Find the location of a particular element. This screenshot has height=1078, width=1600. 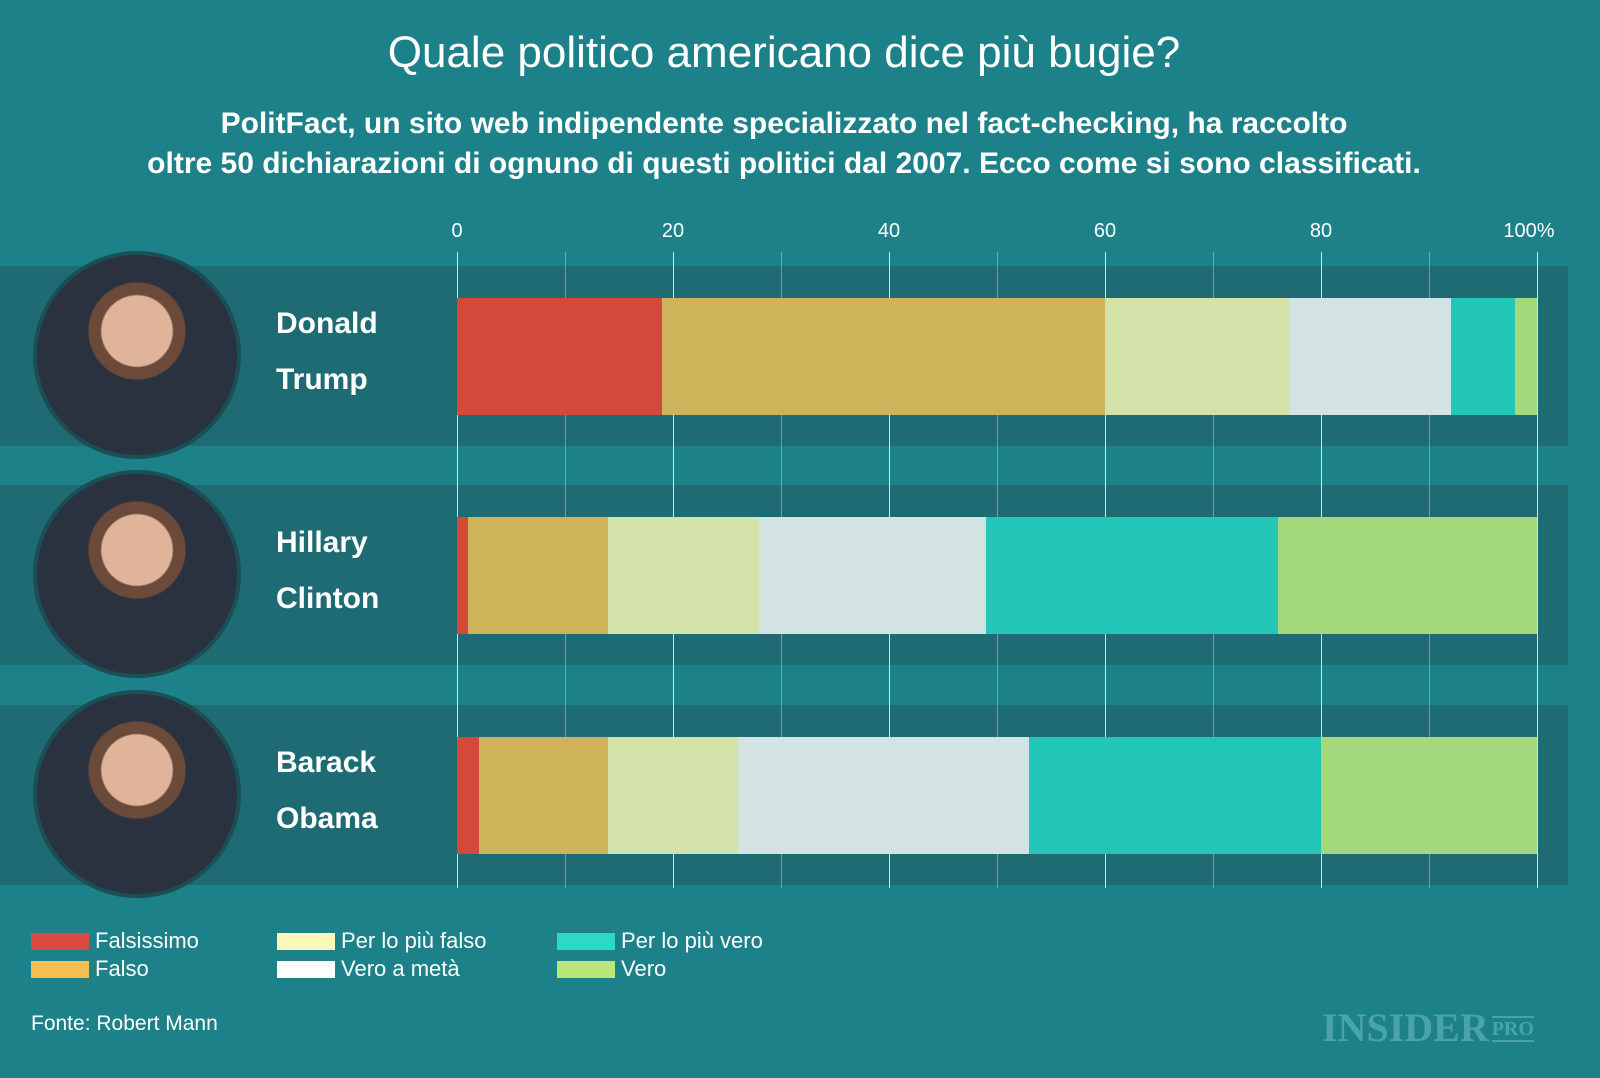

legend-item: Falsissimo is located at coordinates (115, 941).